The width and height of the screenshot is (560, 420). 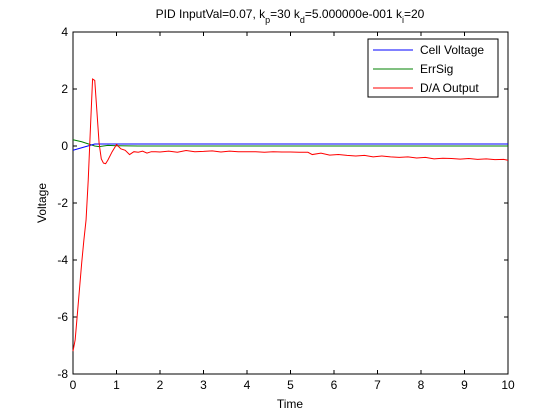 What do you see at coordinates (421, 385) in the screenshot?
I see `x-tick-label: 8` at bounding box center [421, 385].